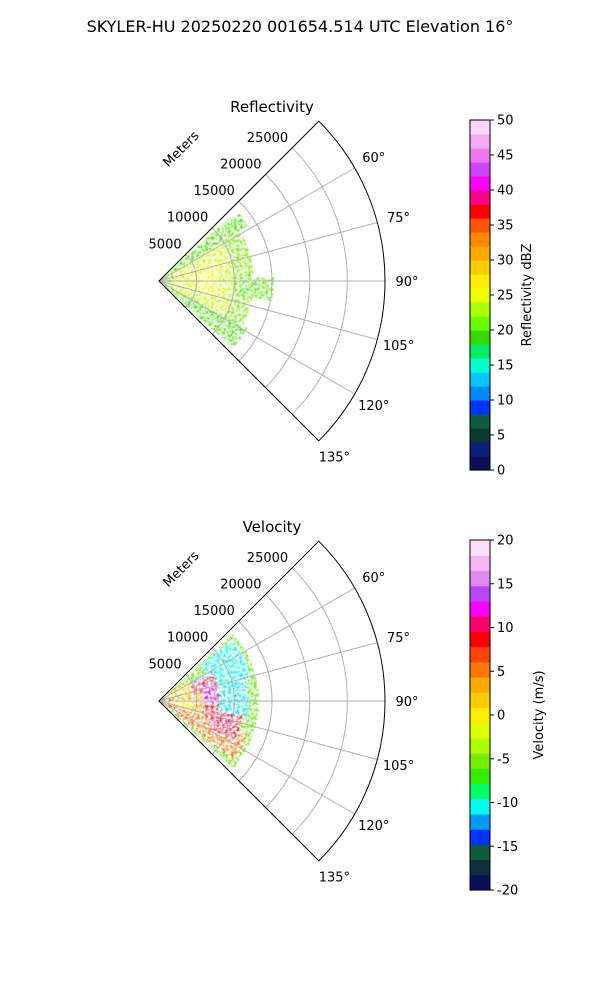 The width and height of the screenshot is (600, 1000). Describe the element at coordinates (505, 121) in the screenshot. I see `colorbar-tick-label: 50` at that location.